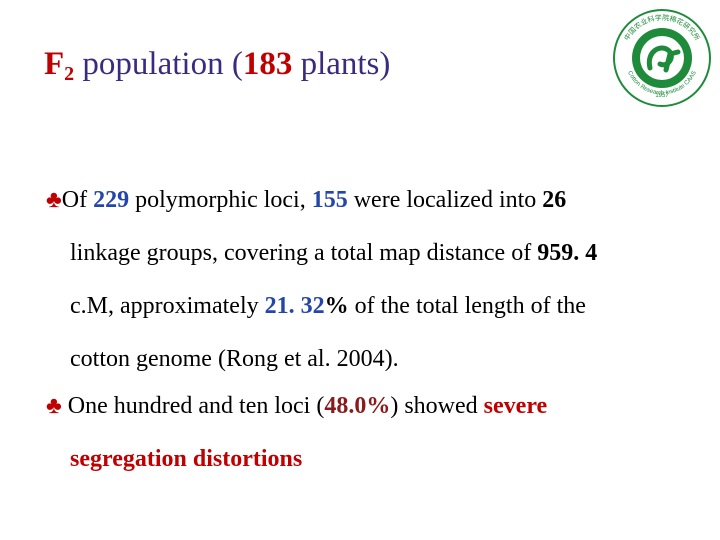 This screenshot has width=720, height=540. What do you see at coordinates (554, 200) in the screenshot?
I see `linkage-group-count: 26` at bounding box center [554, 200].